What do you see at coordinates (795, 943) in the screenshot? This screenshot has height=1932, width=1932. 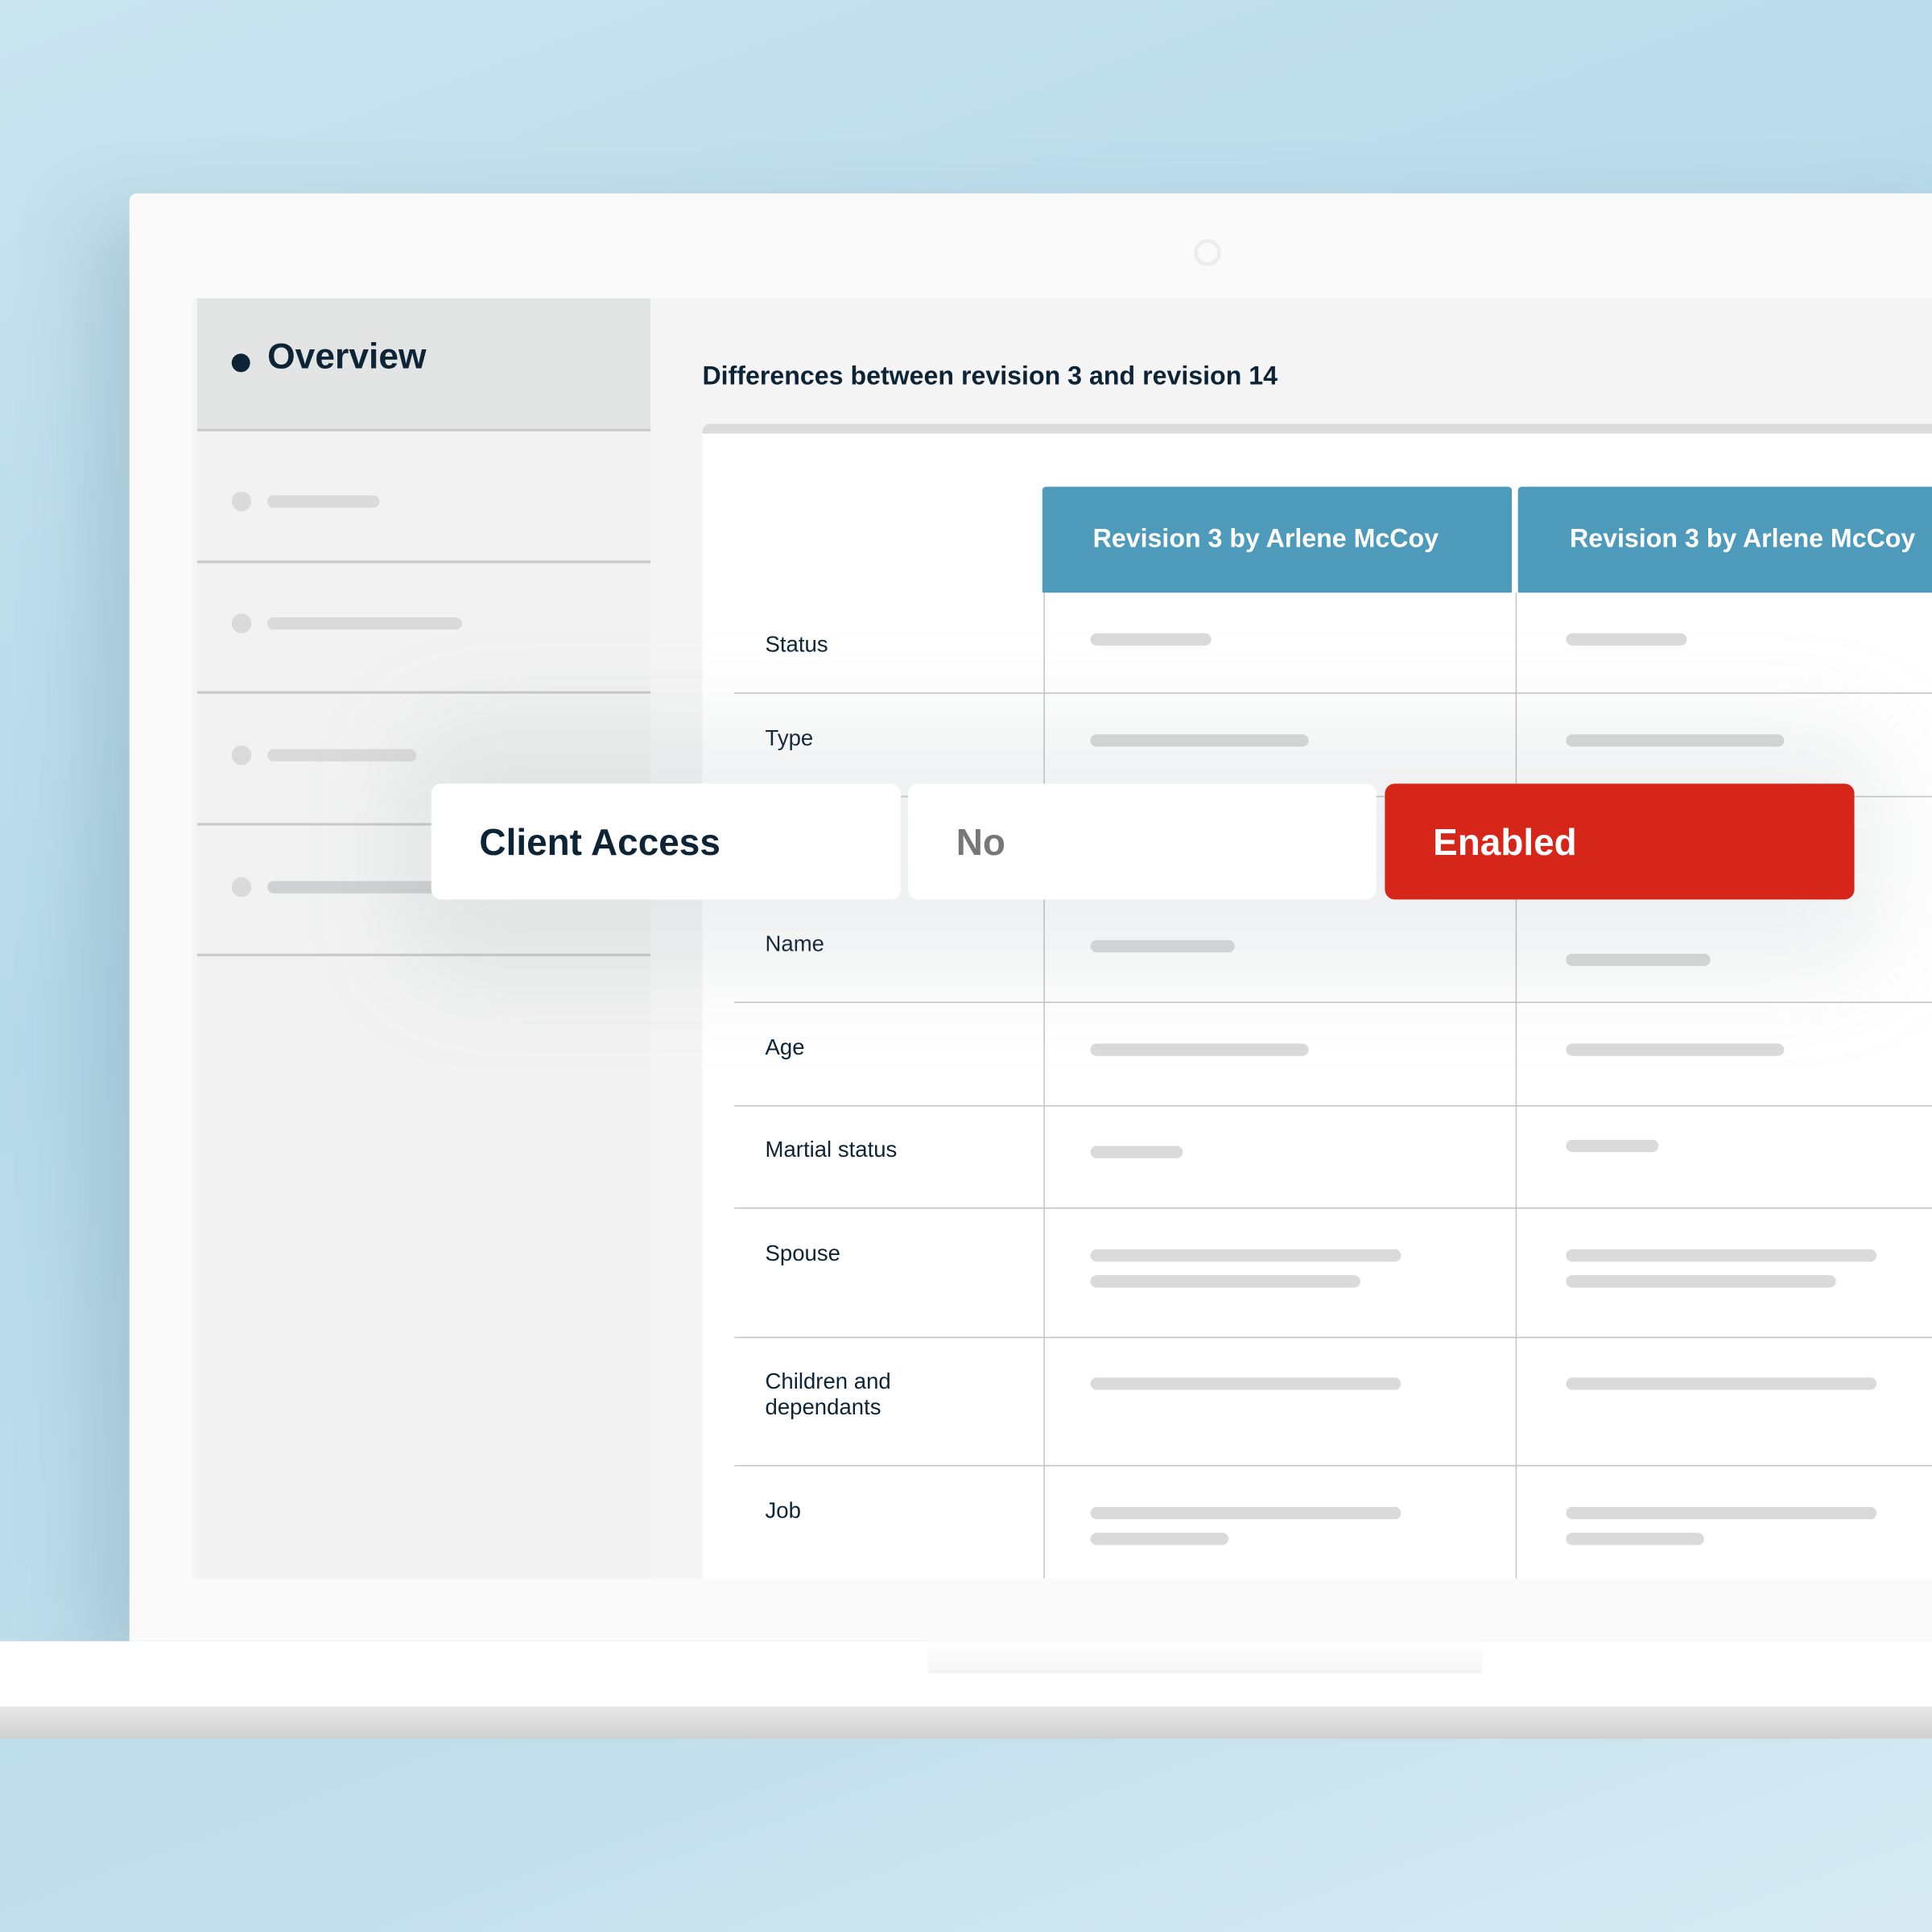 I see `row-label: Name` at bounding box center [795, 943].